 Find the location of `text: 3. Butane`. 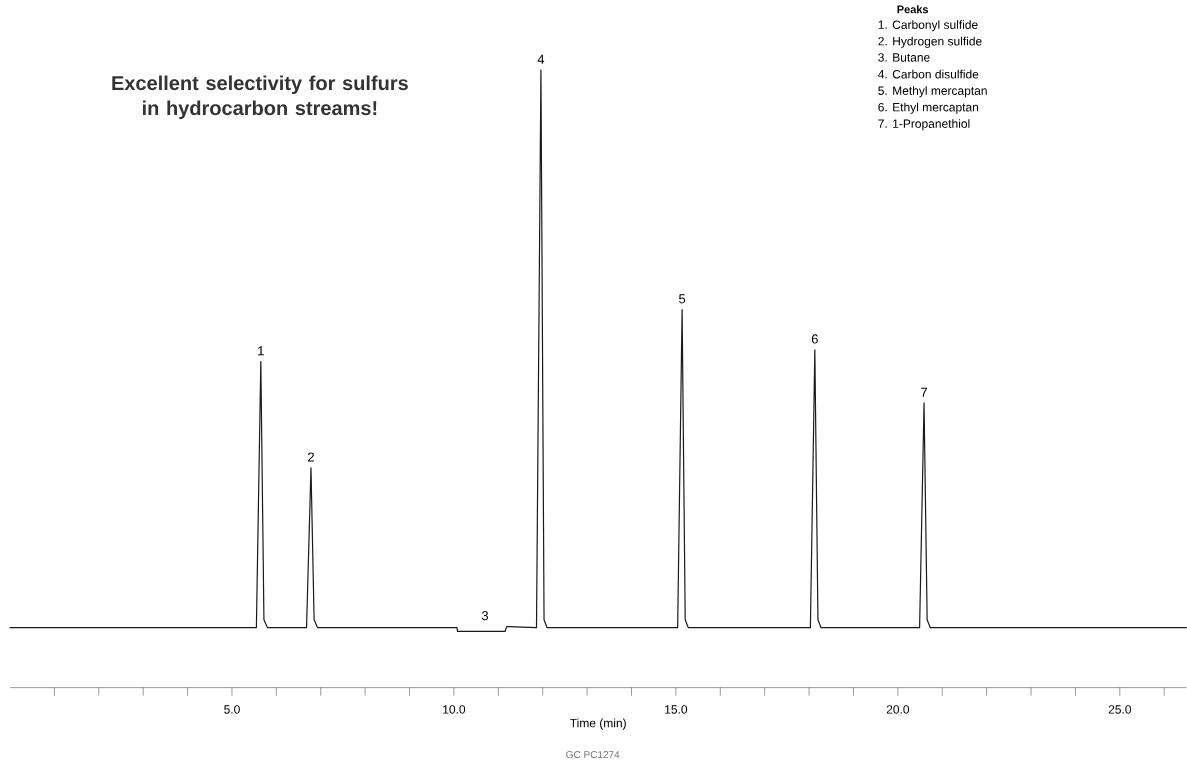

text: 3. Butane is located at coordinates (904, 57).